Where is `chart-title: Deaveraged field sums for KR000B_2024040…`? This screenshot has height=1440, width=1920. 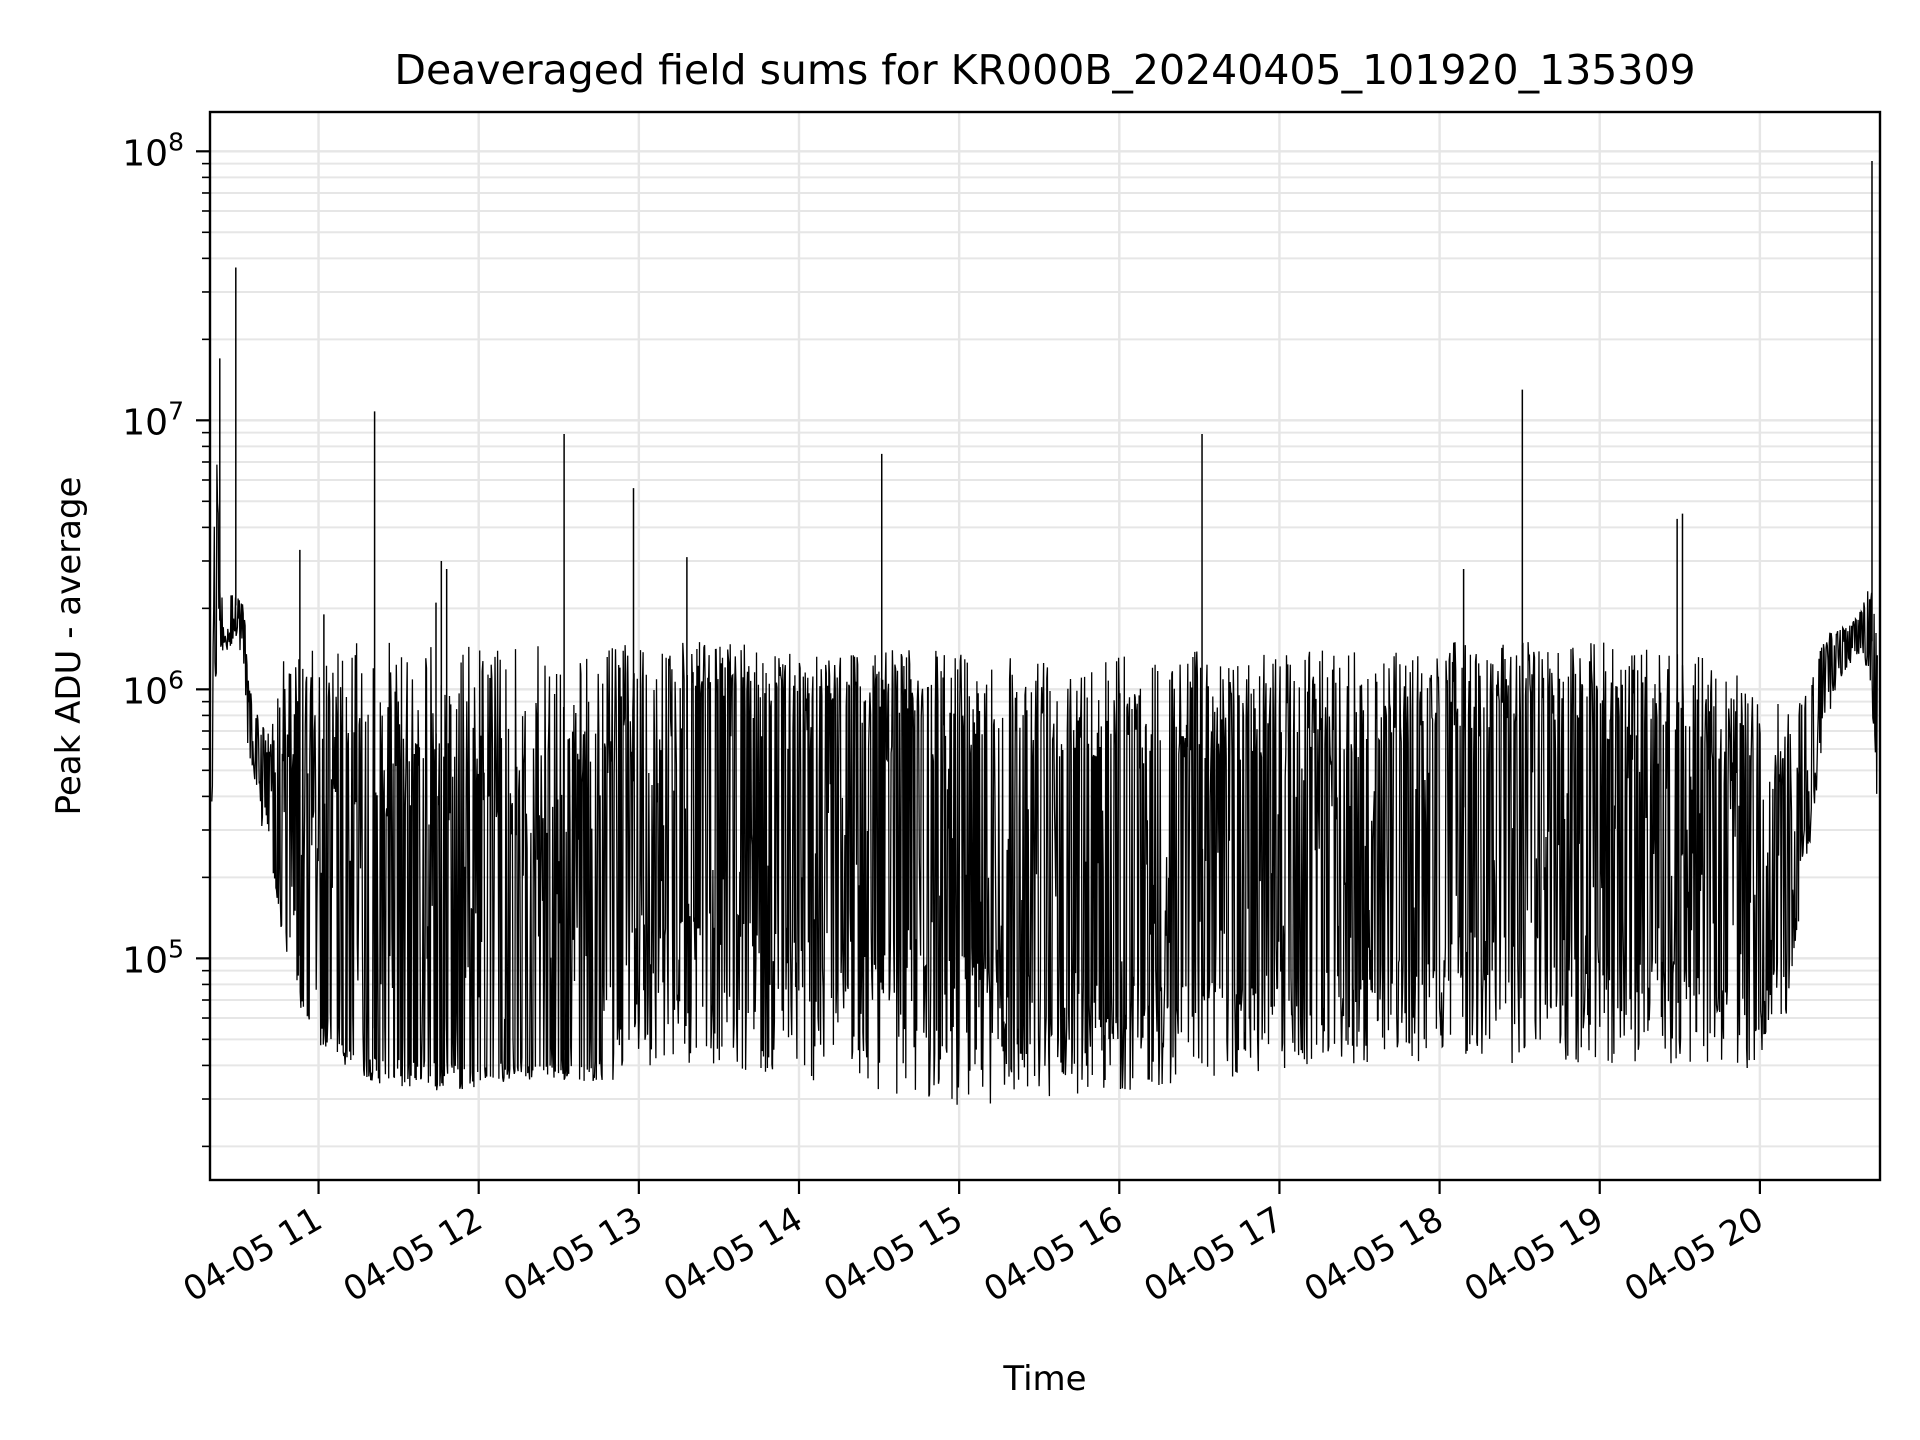
chart-title: Deaveraged field sums for KR000B_2024040… is located at coordinates (1044, 70).